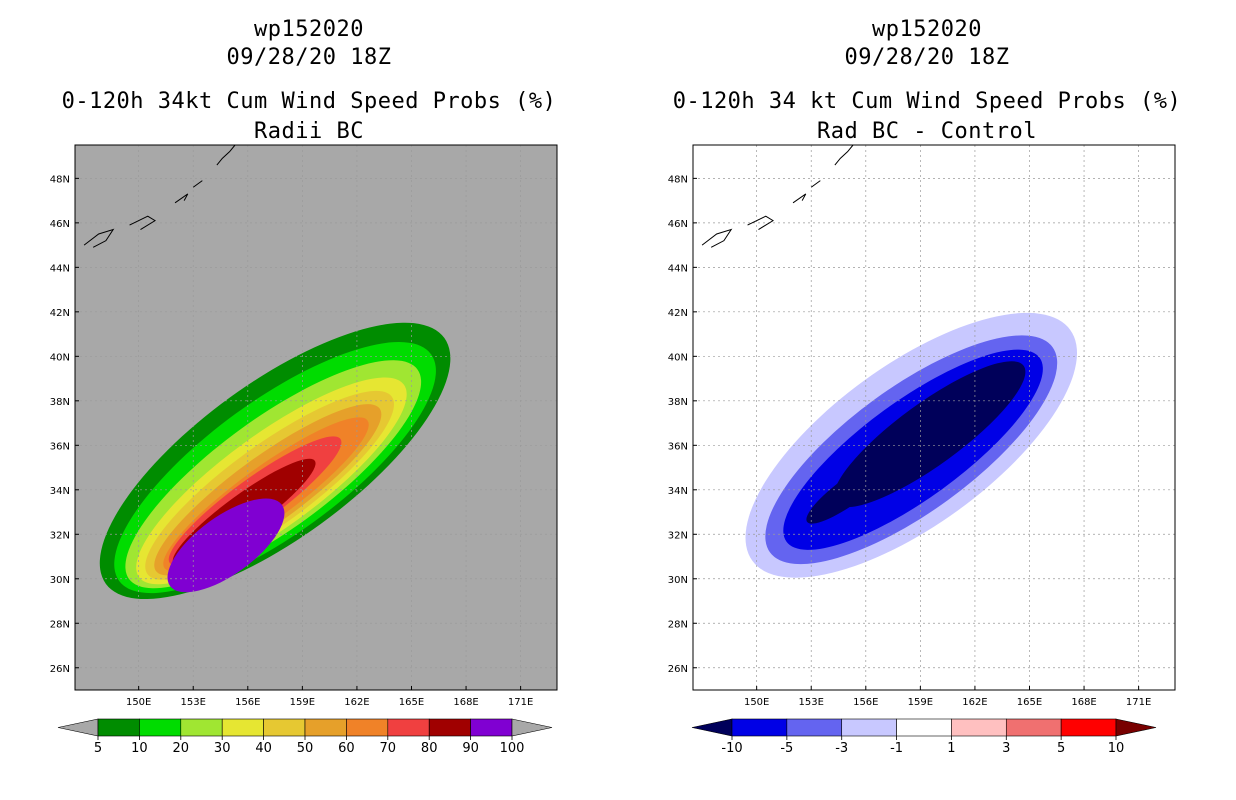  Describe the element at coordinates (429, 748) in the screenshot. I see `colorbar-label: 80` at that location.